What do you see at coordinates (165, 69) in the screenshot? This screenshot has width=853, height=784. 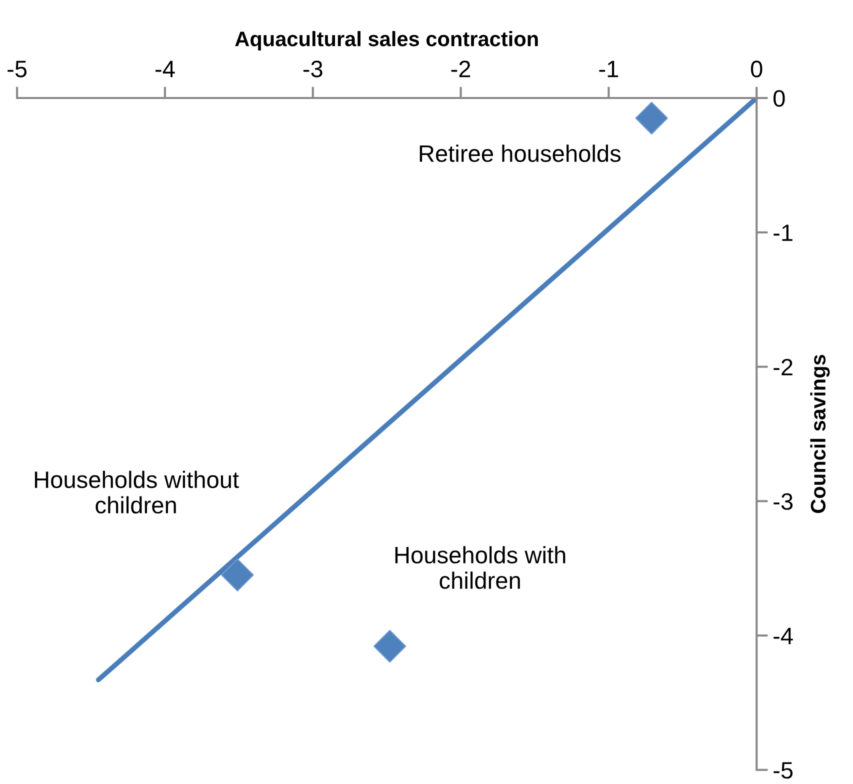 I see `x-tick-label: -4` at bounding box center [165, 69].